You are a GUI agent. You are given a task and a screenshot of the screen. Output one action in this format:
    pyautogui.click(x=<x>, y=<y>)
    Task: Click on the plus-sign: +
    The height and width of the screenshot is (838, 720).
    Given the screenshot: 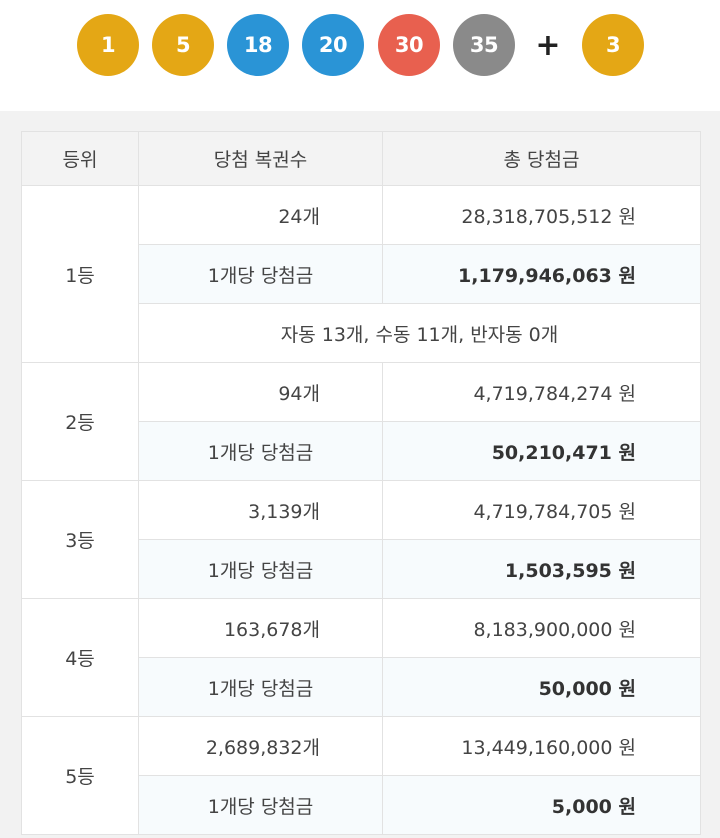 What is the action you would take?
    pyautogui.click(x=548, y=45)
    